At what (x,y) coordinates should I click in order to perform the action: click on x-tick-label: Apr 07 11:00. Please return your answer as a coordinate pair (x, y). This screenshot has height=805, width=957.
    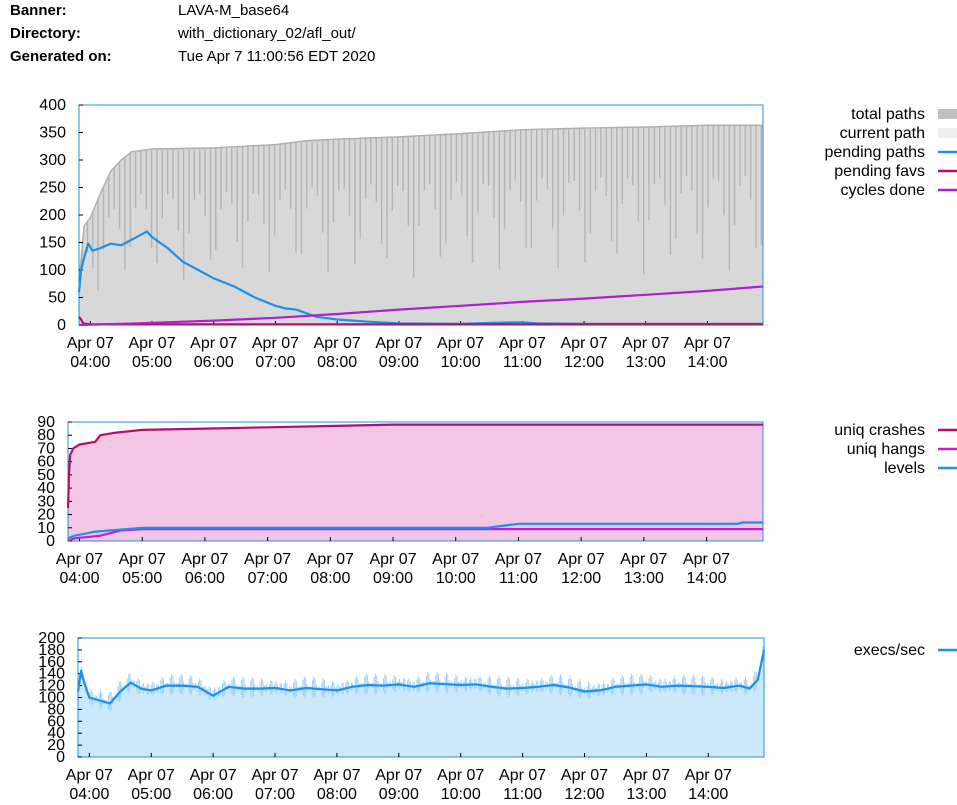
    Looking at the image, I should click on (522, 353).